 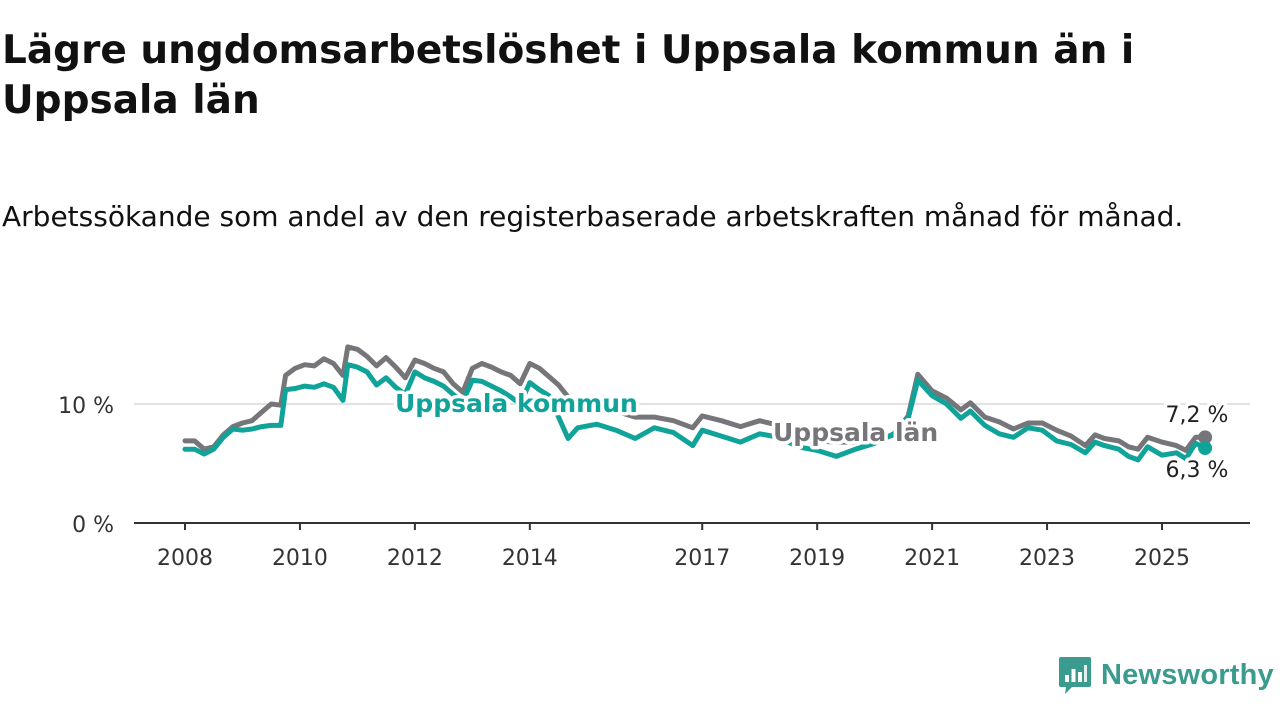 I want to click on end-point-kommun, so click(x=1205, y=448).